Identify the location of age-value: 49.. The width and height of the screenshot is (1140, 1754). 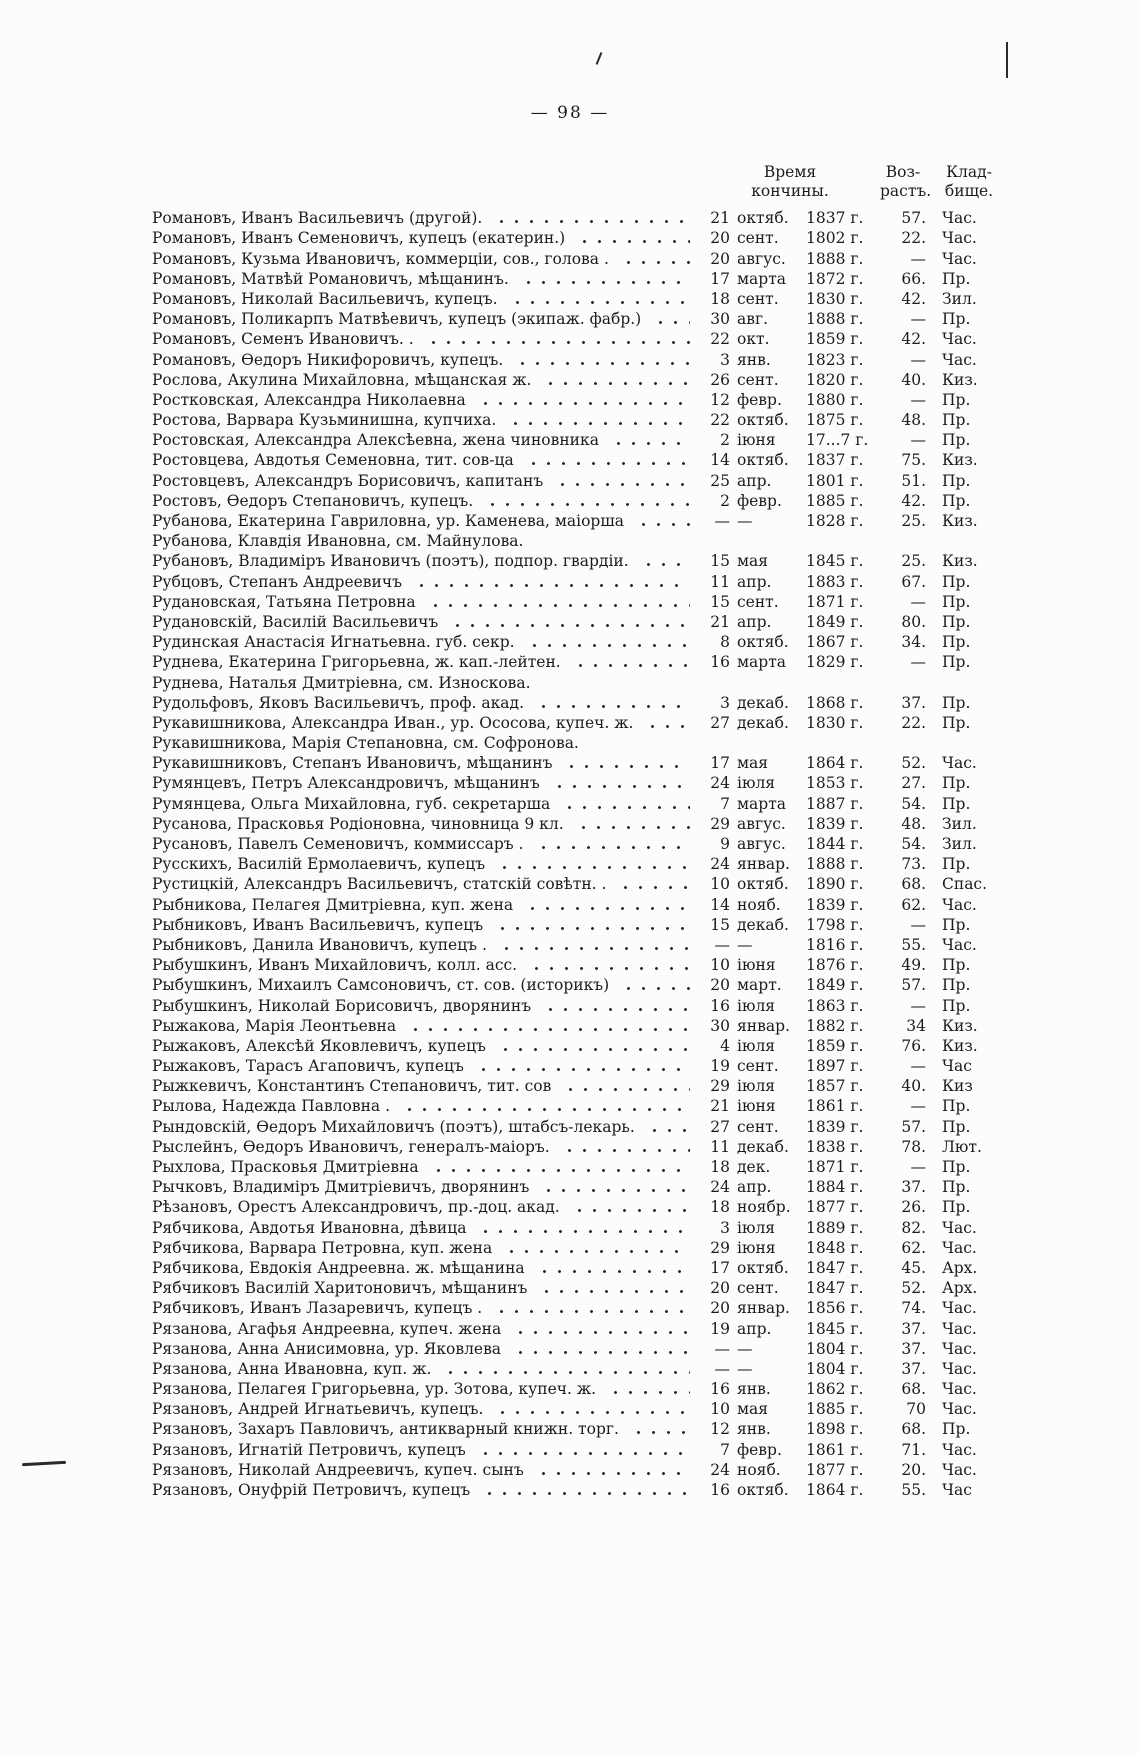
(913, 965).